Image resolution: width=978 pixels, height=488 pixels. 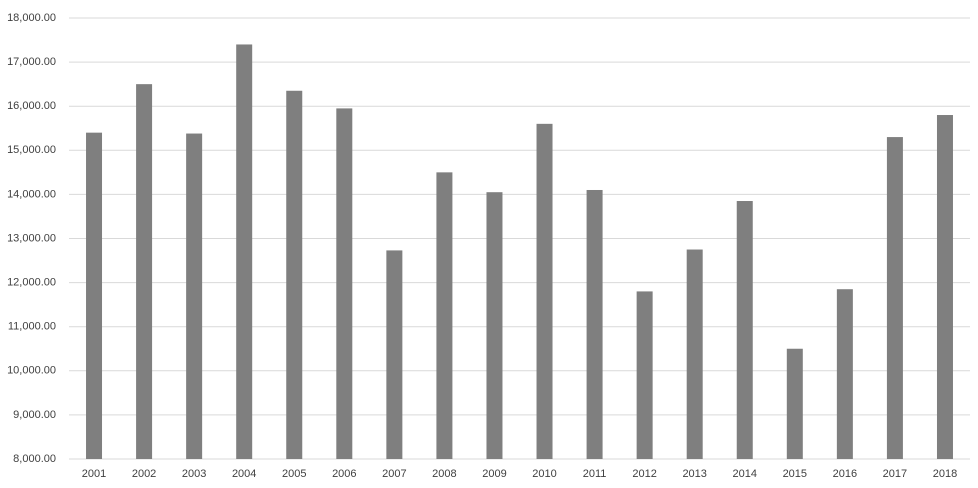 What do you see at coordinates (945, 474) in the screenshot?
I see `x-tick-label: 2018` at bounding box center [945, 474].